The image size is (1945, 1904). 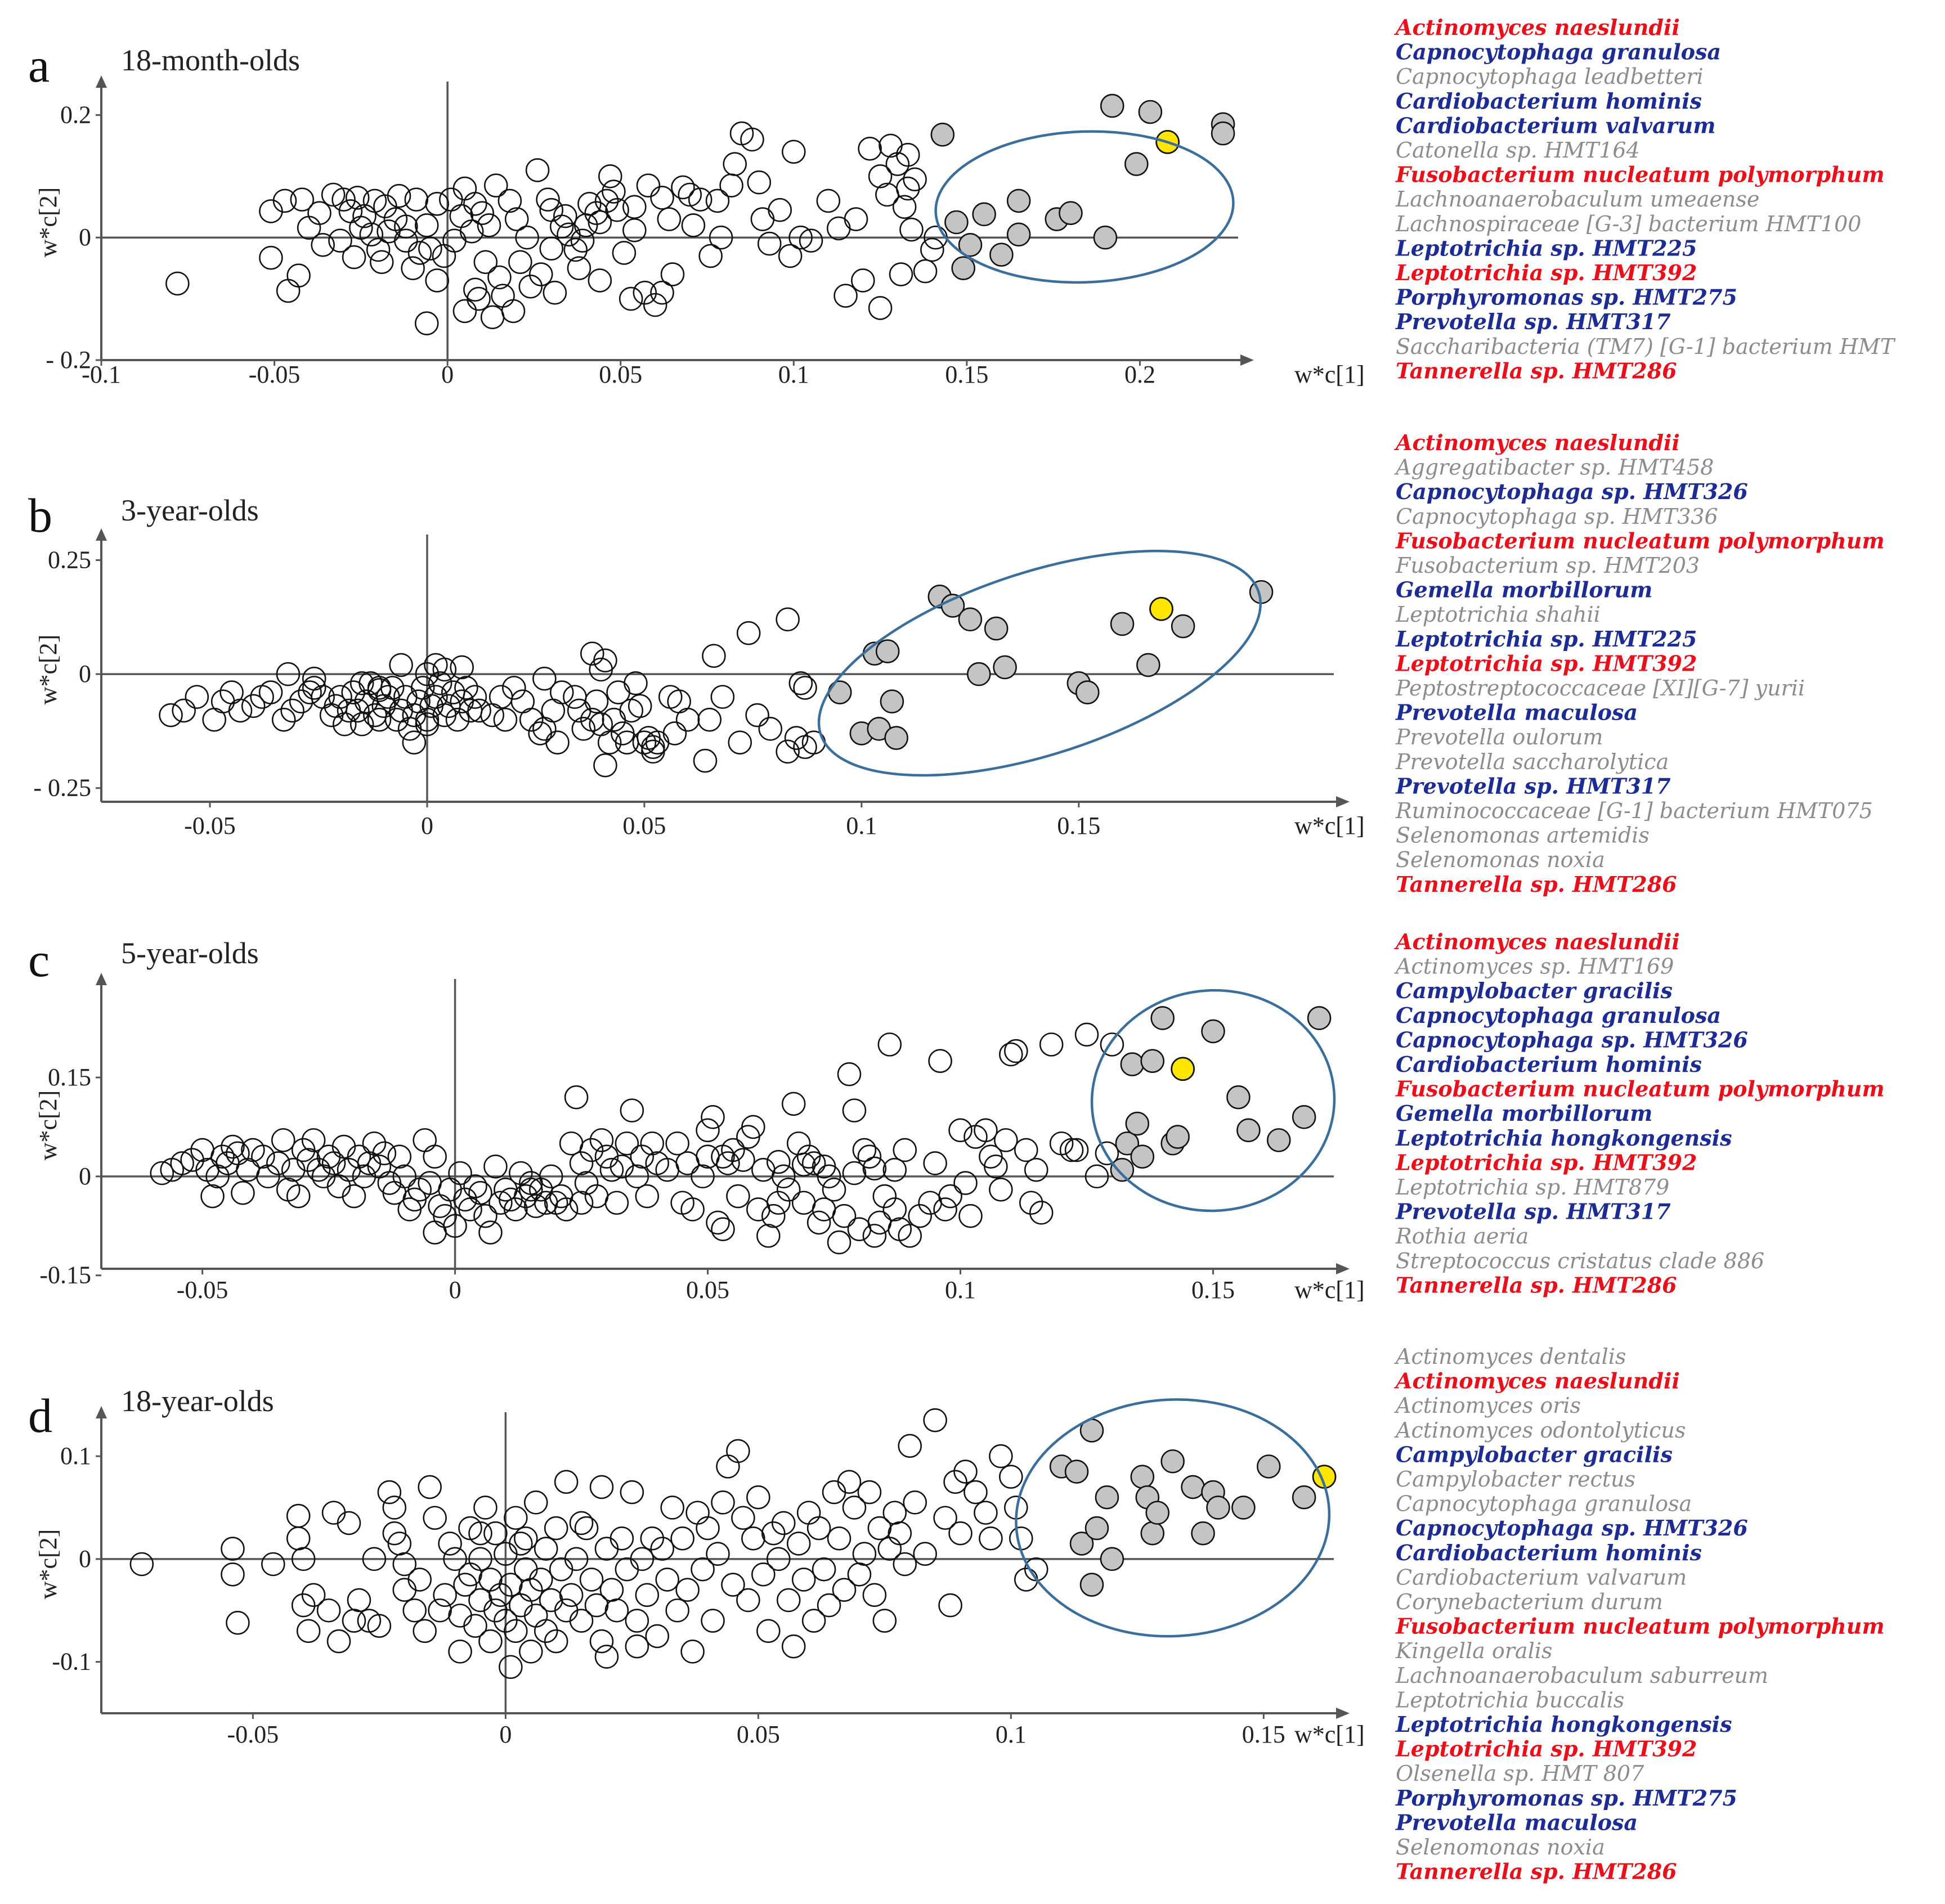 What do you see at coordinates (1529, 1601) in the screenshot?
I see `species-label: Corynebacterium durum` at bounding box center [1529, 1601].